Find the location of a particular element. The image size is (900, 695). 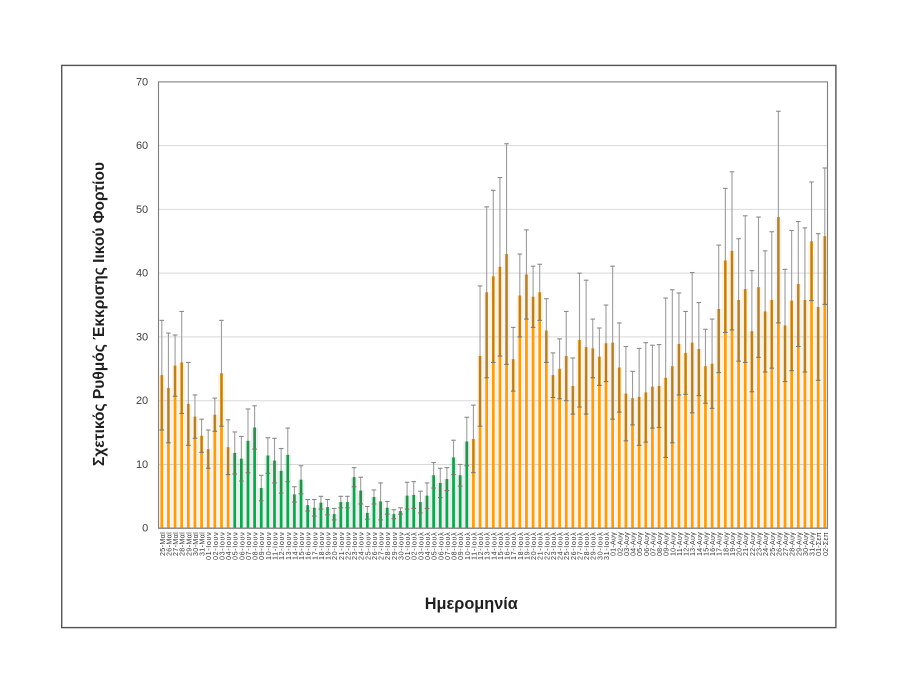

svg-text: 10-Ιουλ is located at coordinates (467, 546).